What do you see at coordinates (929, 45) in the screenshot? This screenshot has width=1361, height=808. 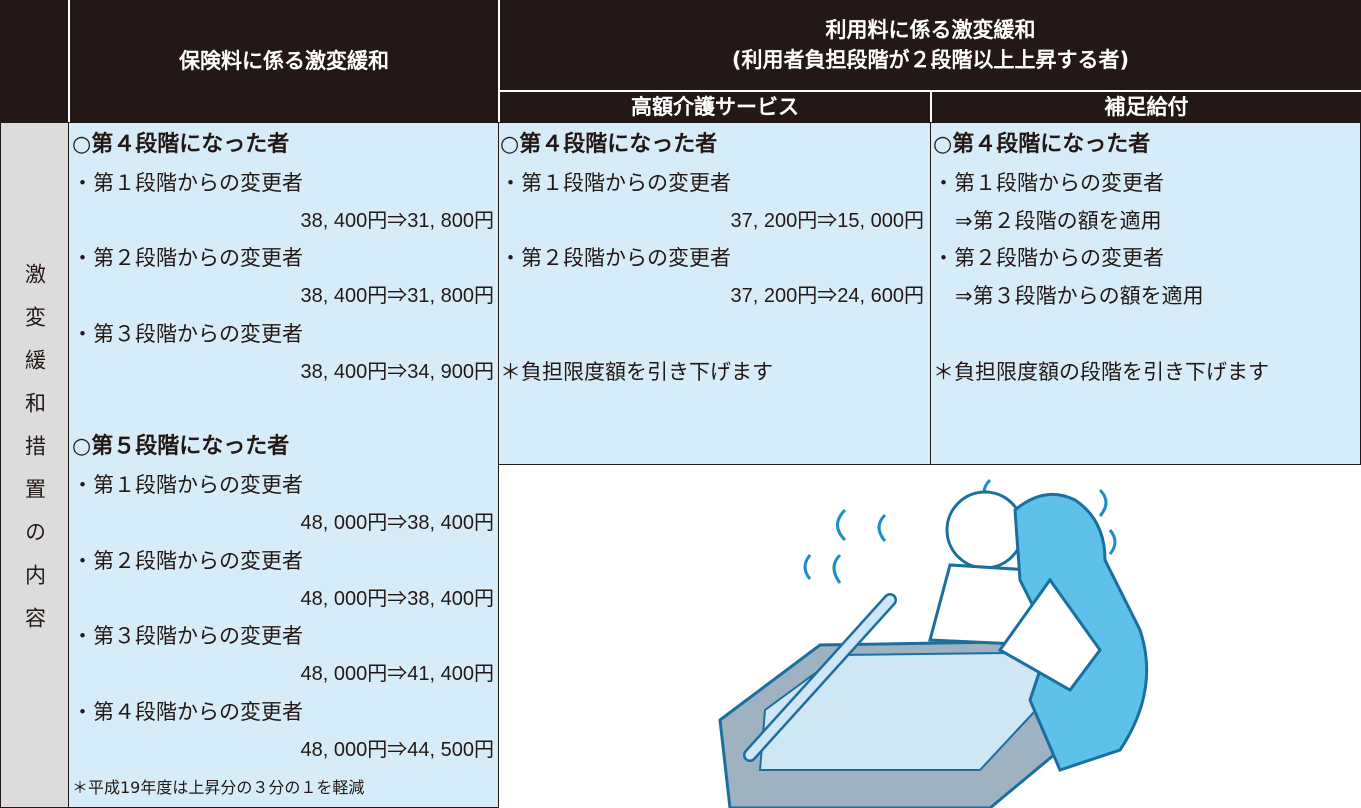 I see `right-header: 利用料に係る激変緩和 (利用者負担段階が２段階以上上昇する者)` at bounding box center [929, 45].